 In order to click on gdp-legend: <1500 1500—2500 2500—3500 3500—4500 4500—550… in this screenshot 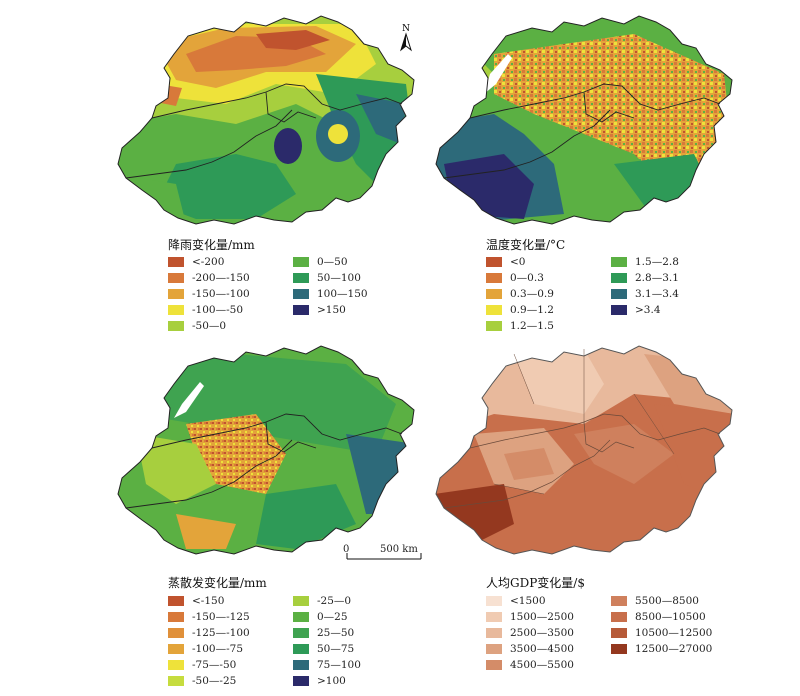, I will do `click(613, 632)`.